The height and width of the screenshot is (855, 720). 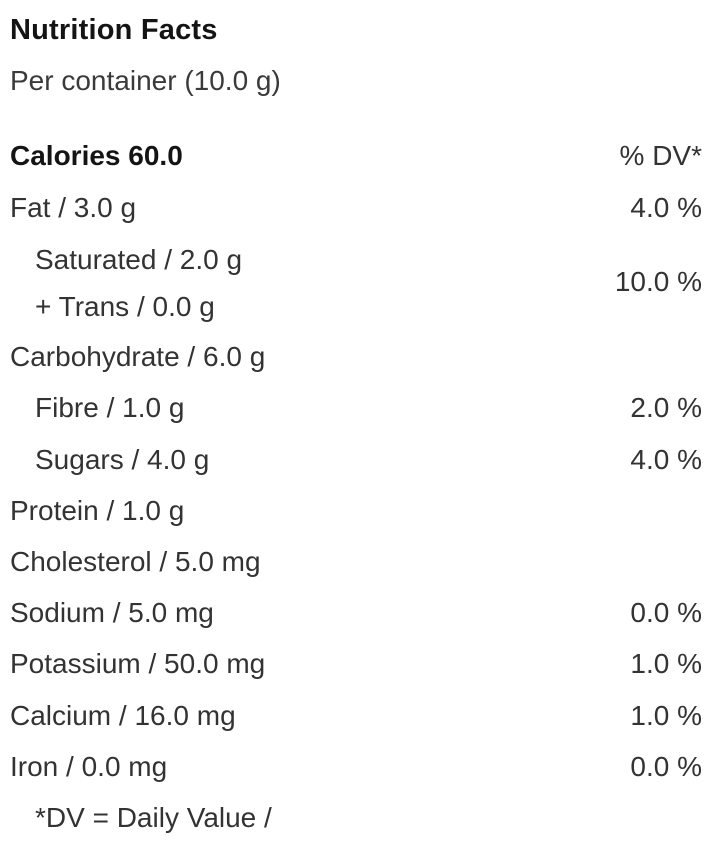 I want to click on sodium-row: Sodium / 5.0 mg 0.0 %, so click(x=356, y=613).